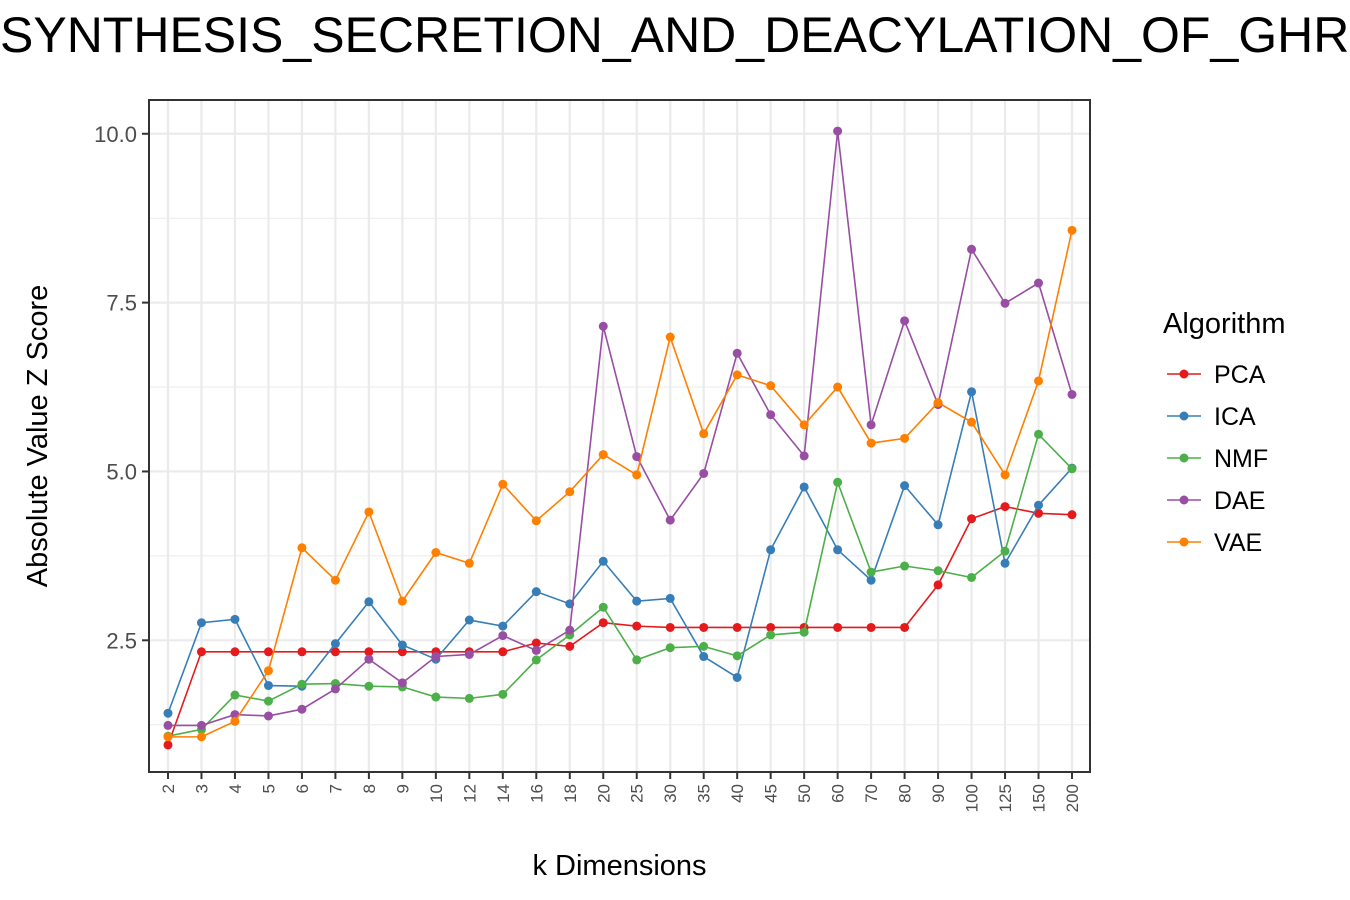 This screenshot has height=900, width=1350. What do you see at coordinates (1239, 501) in the screenshot?
I see `legend-label: DAE` at bounding box center [1239, 501].